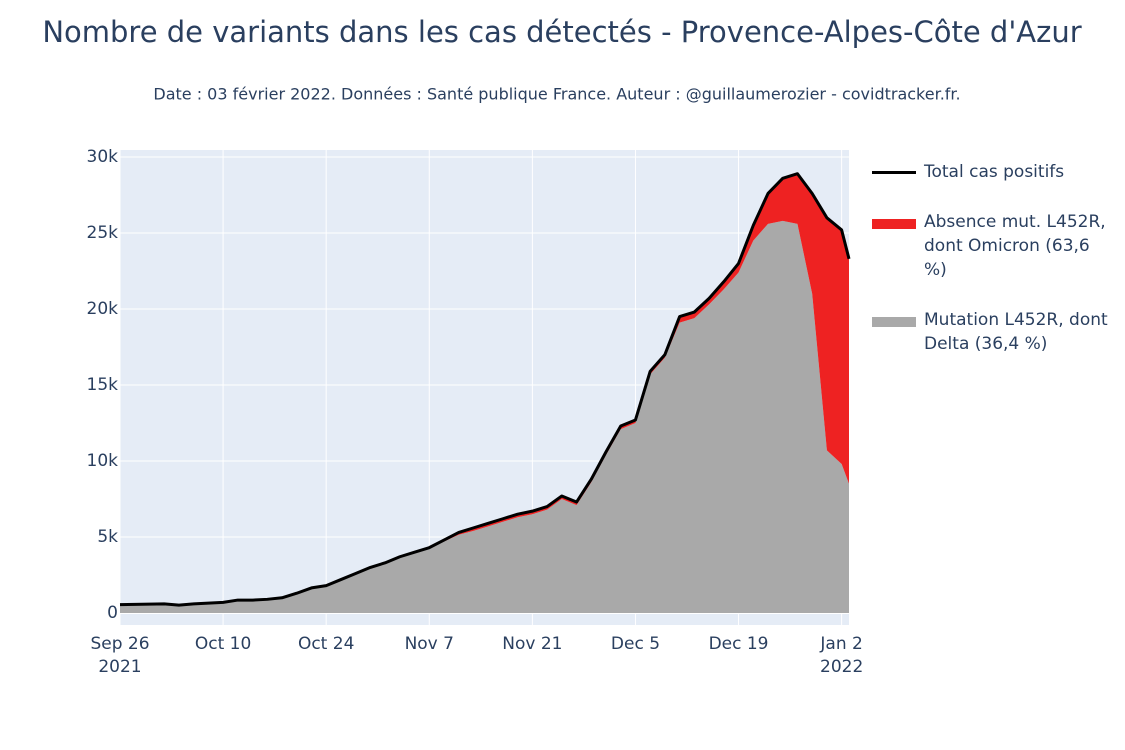  What do you see at coordinates (112, 613) in the screenshot?
I see `y-tick-label: 0` at bounding box center [112, 613].